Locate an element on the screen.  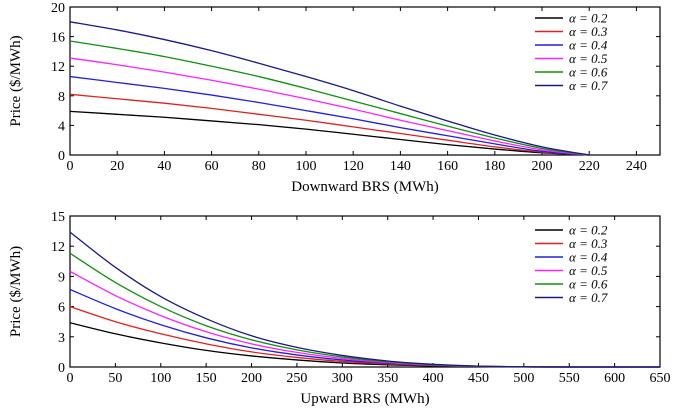
x-tick-label: 250 is located at coordinates (296, 378).